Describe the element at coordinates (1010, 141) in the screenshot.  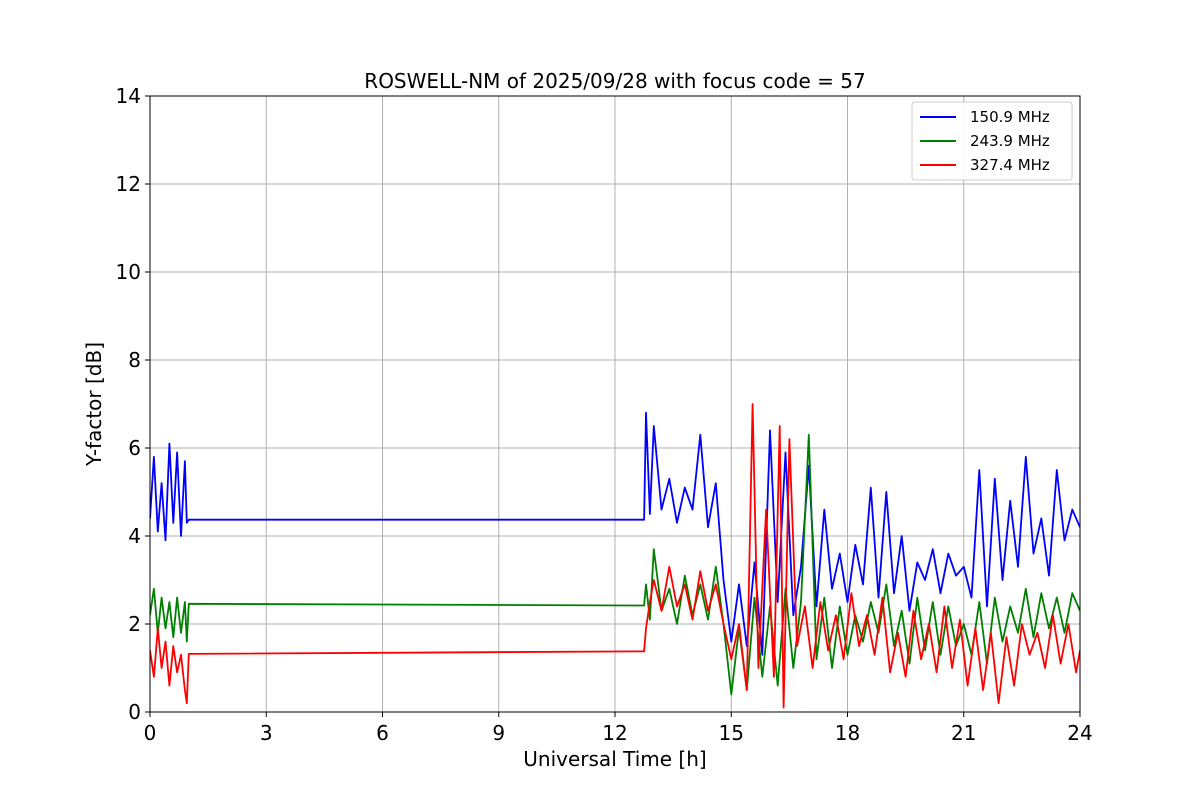
I see `legend-label: 243.9 MHz` at that location.